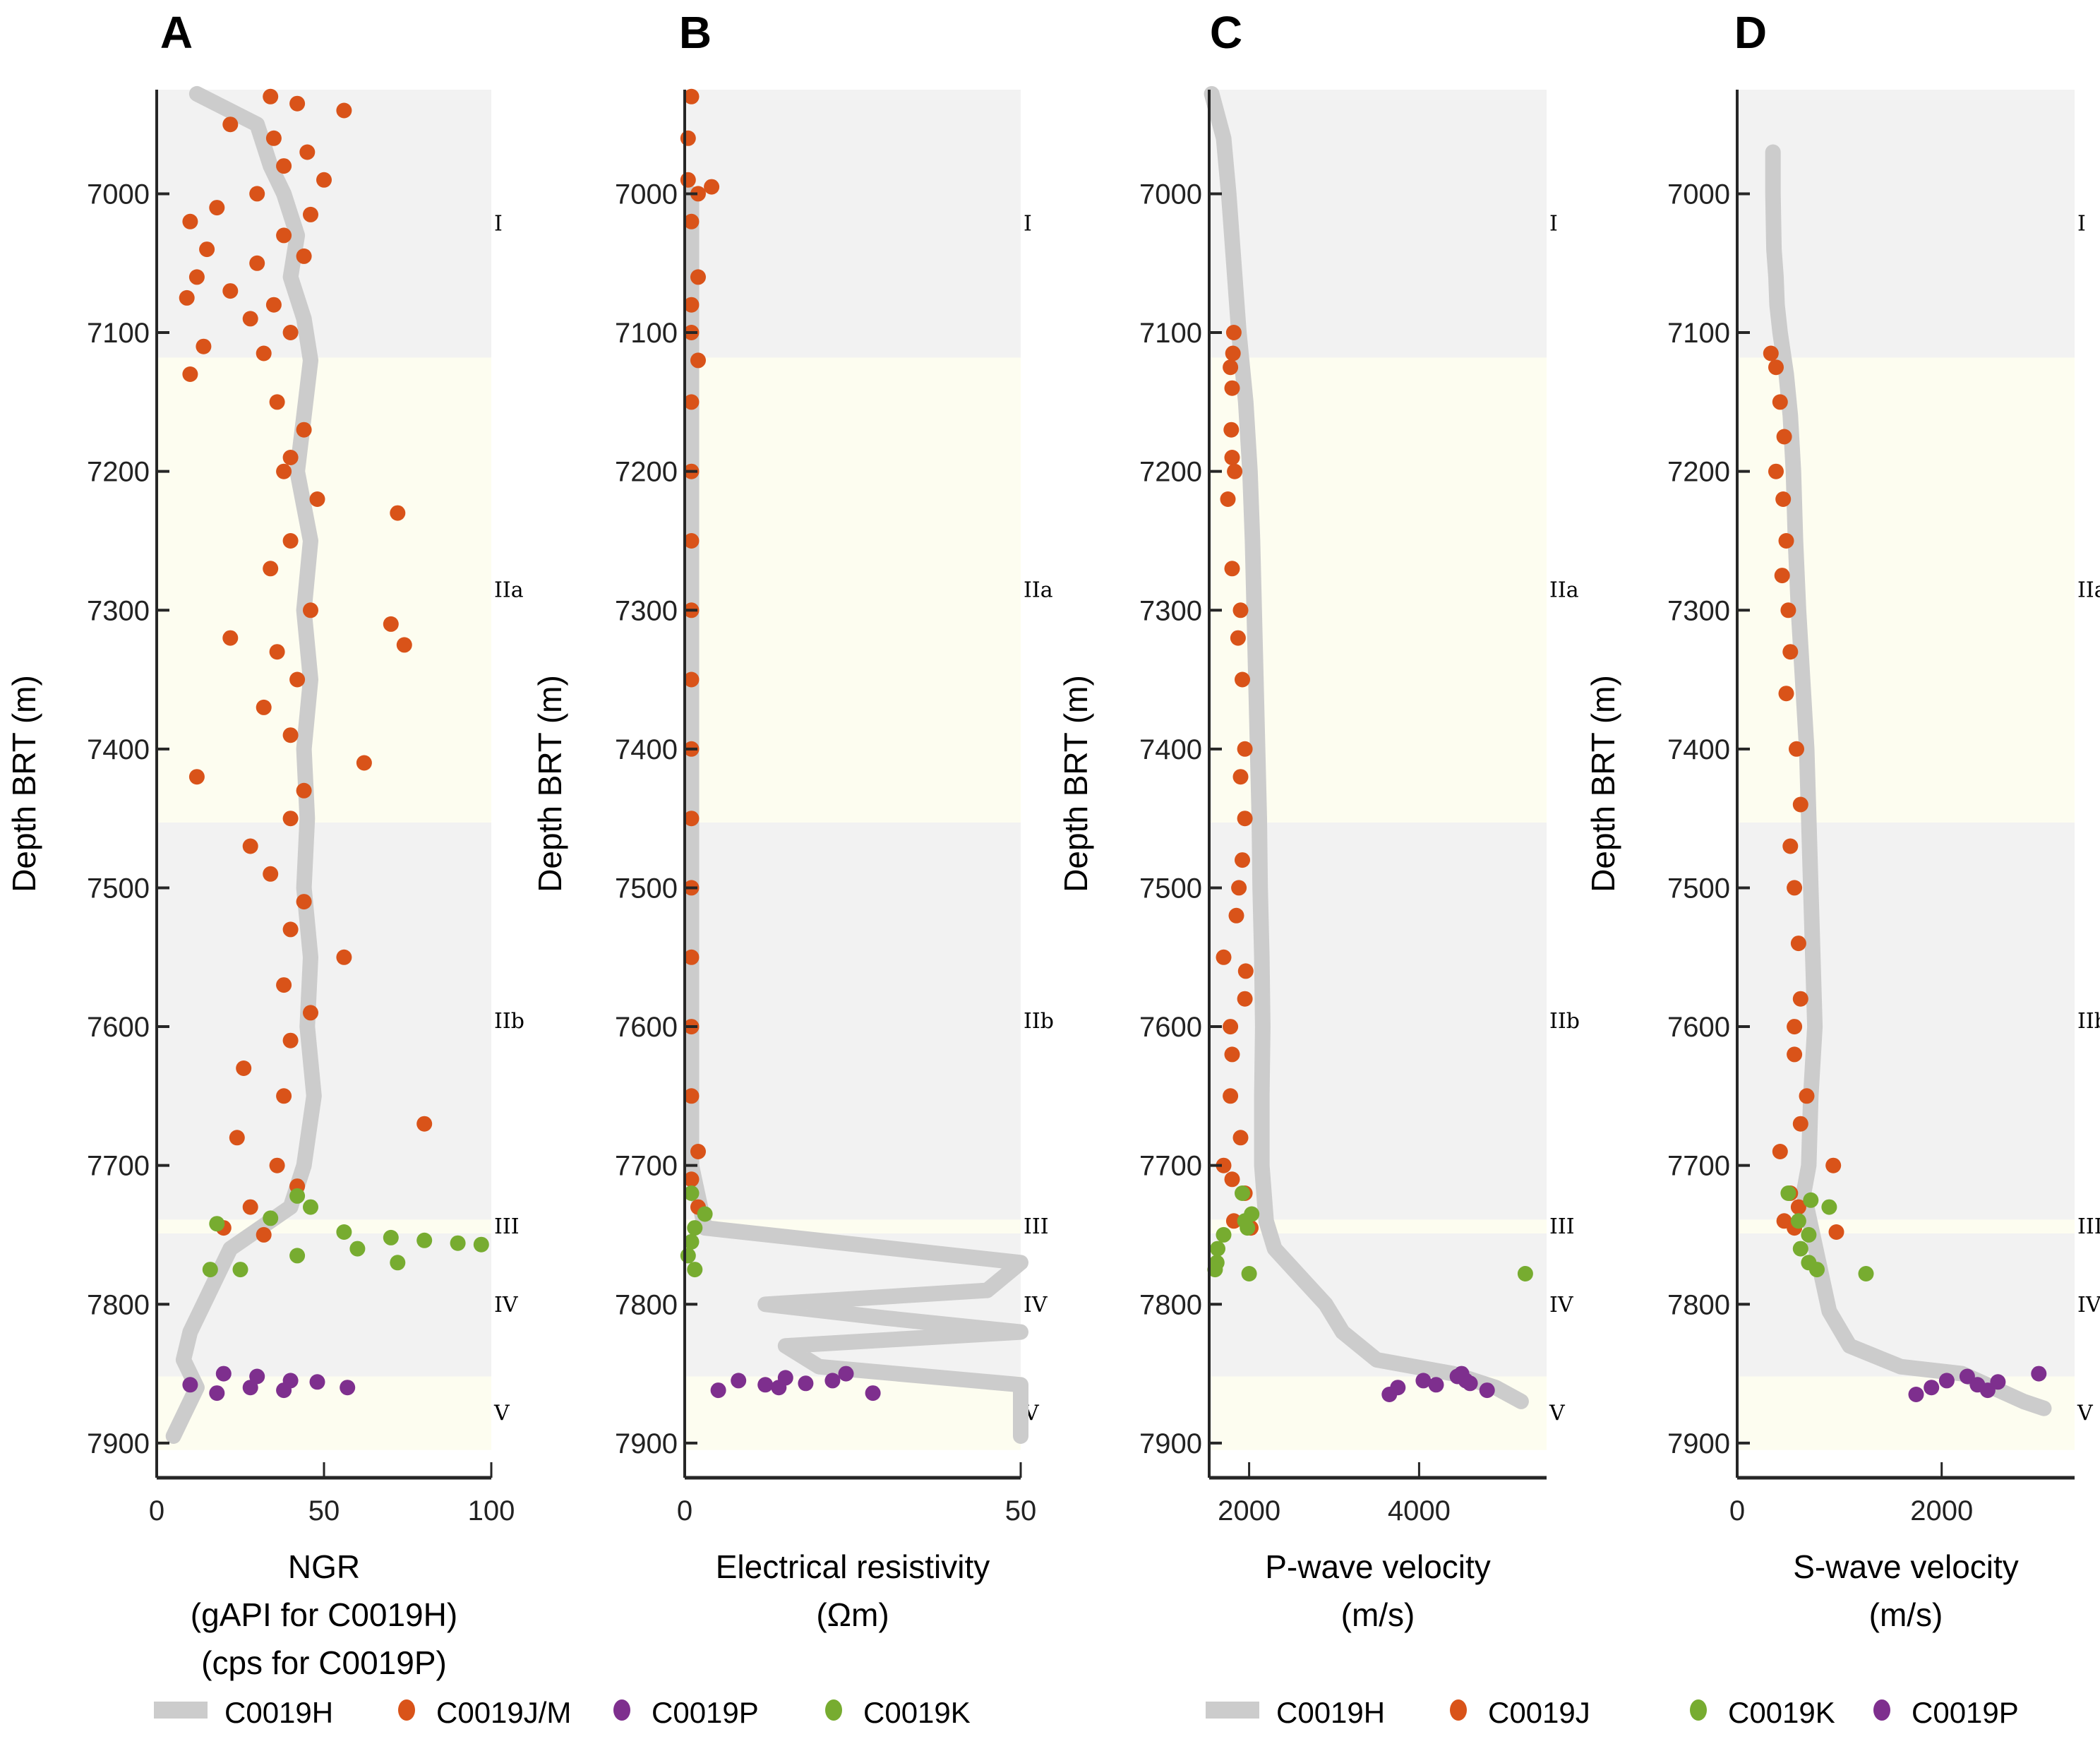  Describe the element at coordinates (1699, 1166) in the screenshot. I see `y-tick-label: 7700` at that location.